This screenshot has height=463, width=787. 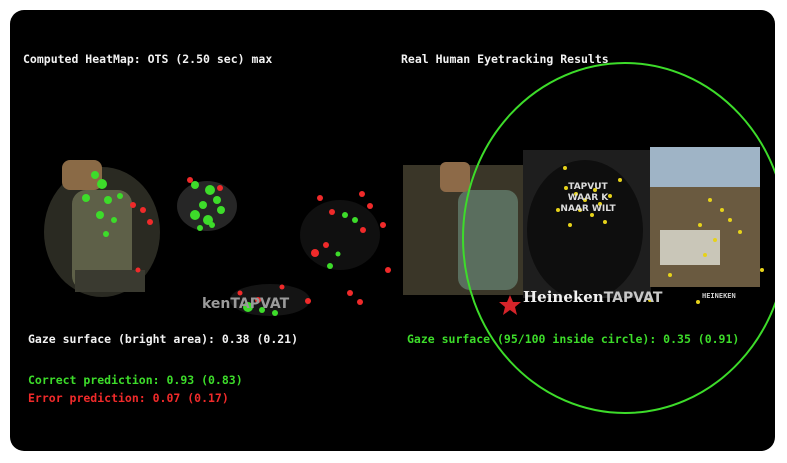 I want to click on right-panel-title: Real Human Eyetracking Results, so click(x=505, y=59).